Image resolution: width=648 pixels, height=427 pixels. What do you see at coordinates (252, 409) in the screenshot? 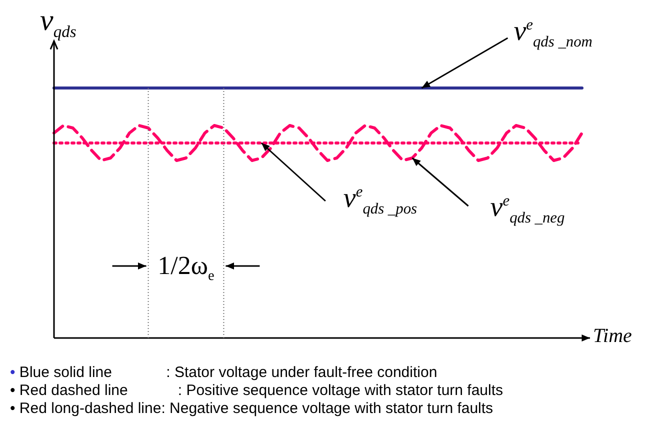
I see `text: • Red long-dashed line: Negative sequence voltage with stator turn faults` at bounding box center [252, 409].